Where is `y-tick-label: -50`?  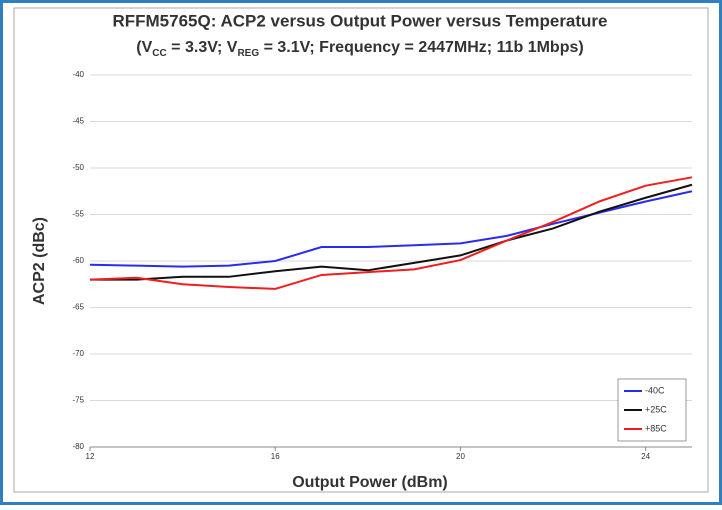 y-tick-label: -50 is located at coordinates (78, 167).